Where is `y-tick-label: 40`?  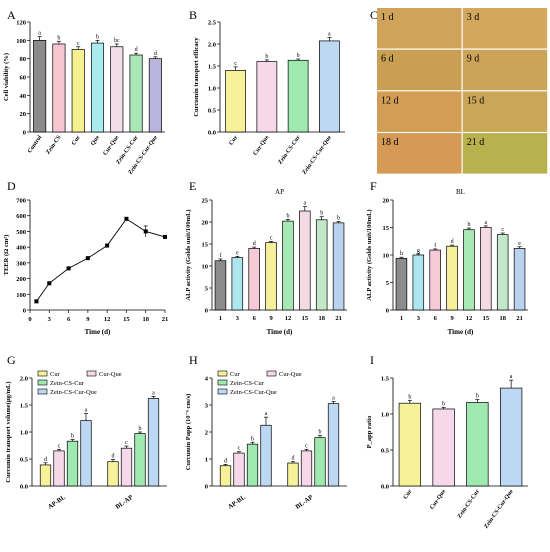 y-tick-label: 40 is located at coordinates (23, 96).